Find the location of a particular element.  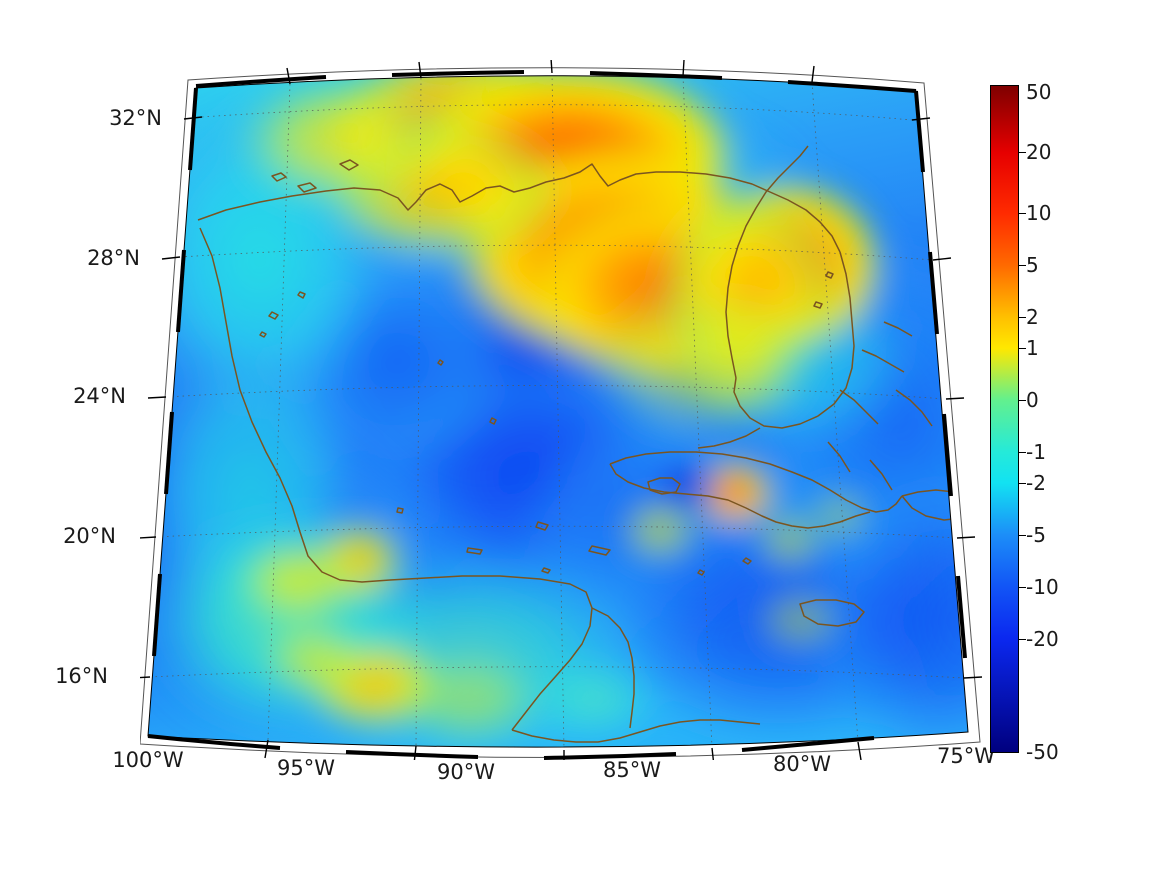

lat-tick-label-20n: 20°N is located at coordinates (89, 536).